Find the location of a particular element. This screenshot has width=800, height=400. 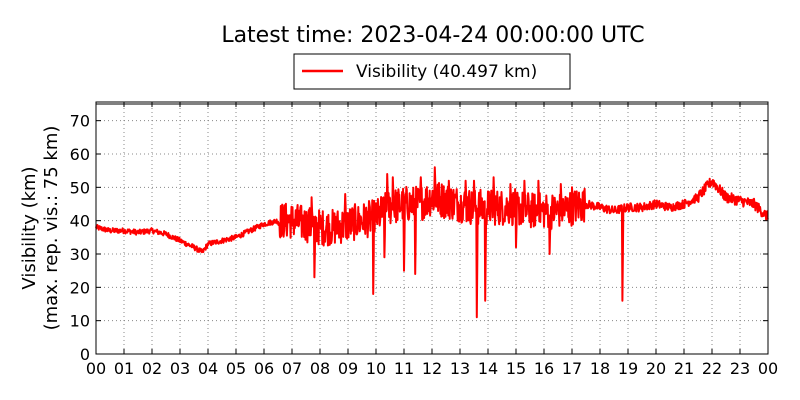

x-tick-label: 15 is located at coordinates (516, 368).